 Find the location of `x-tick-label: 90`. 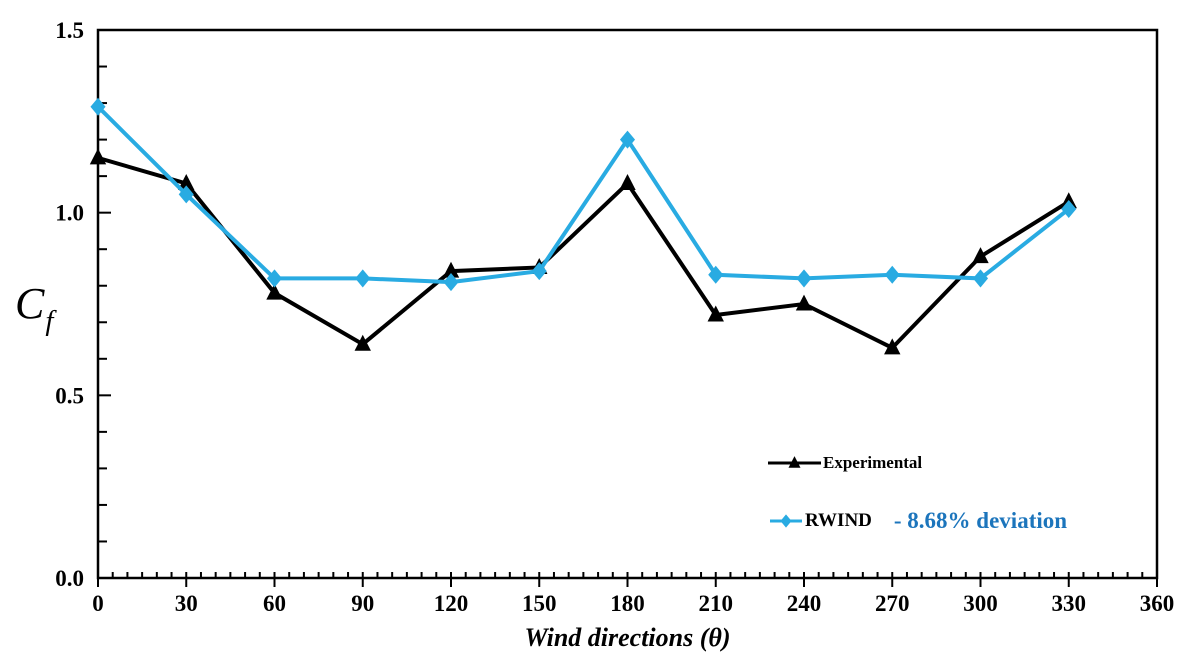

x-tick-label: 90 is located at coordinates (362, 603).